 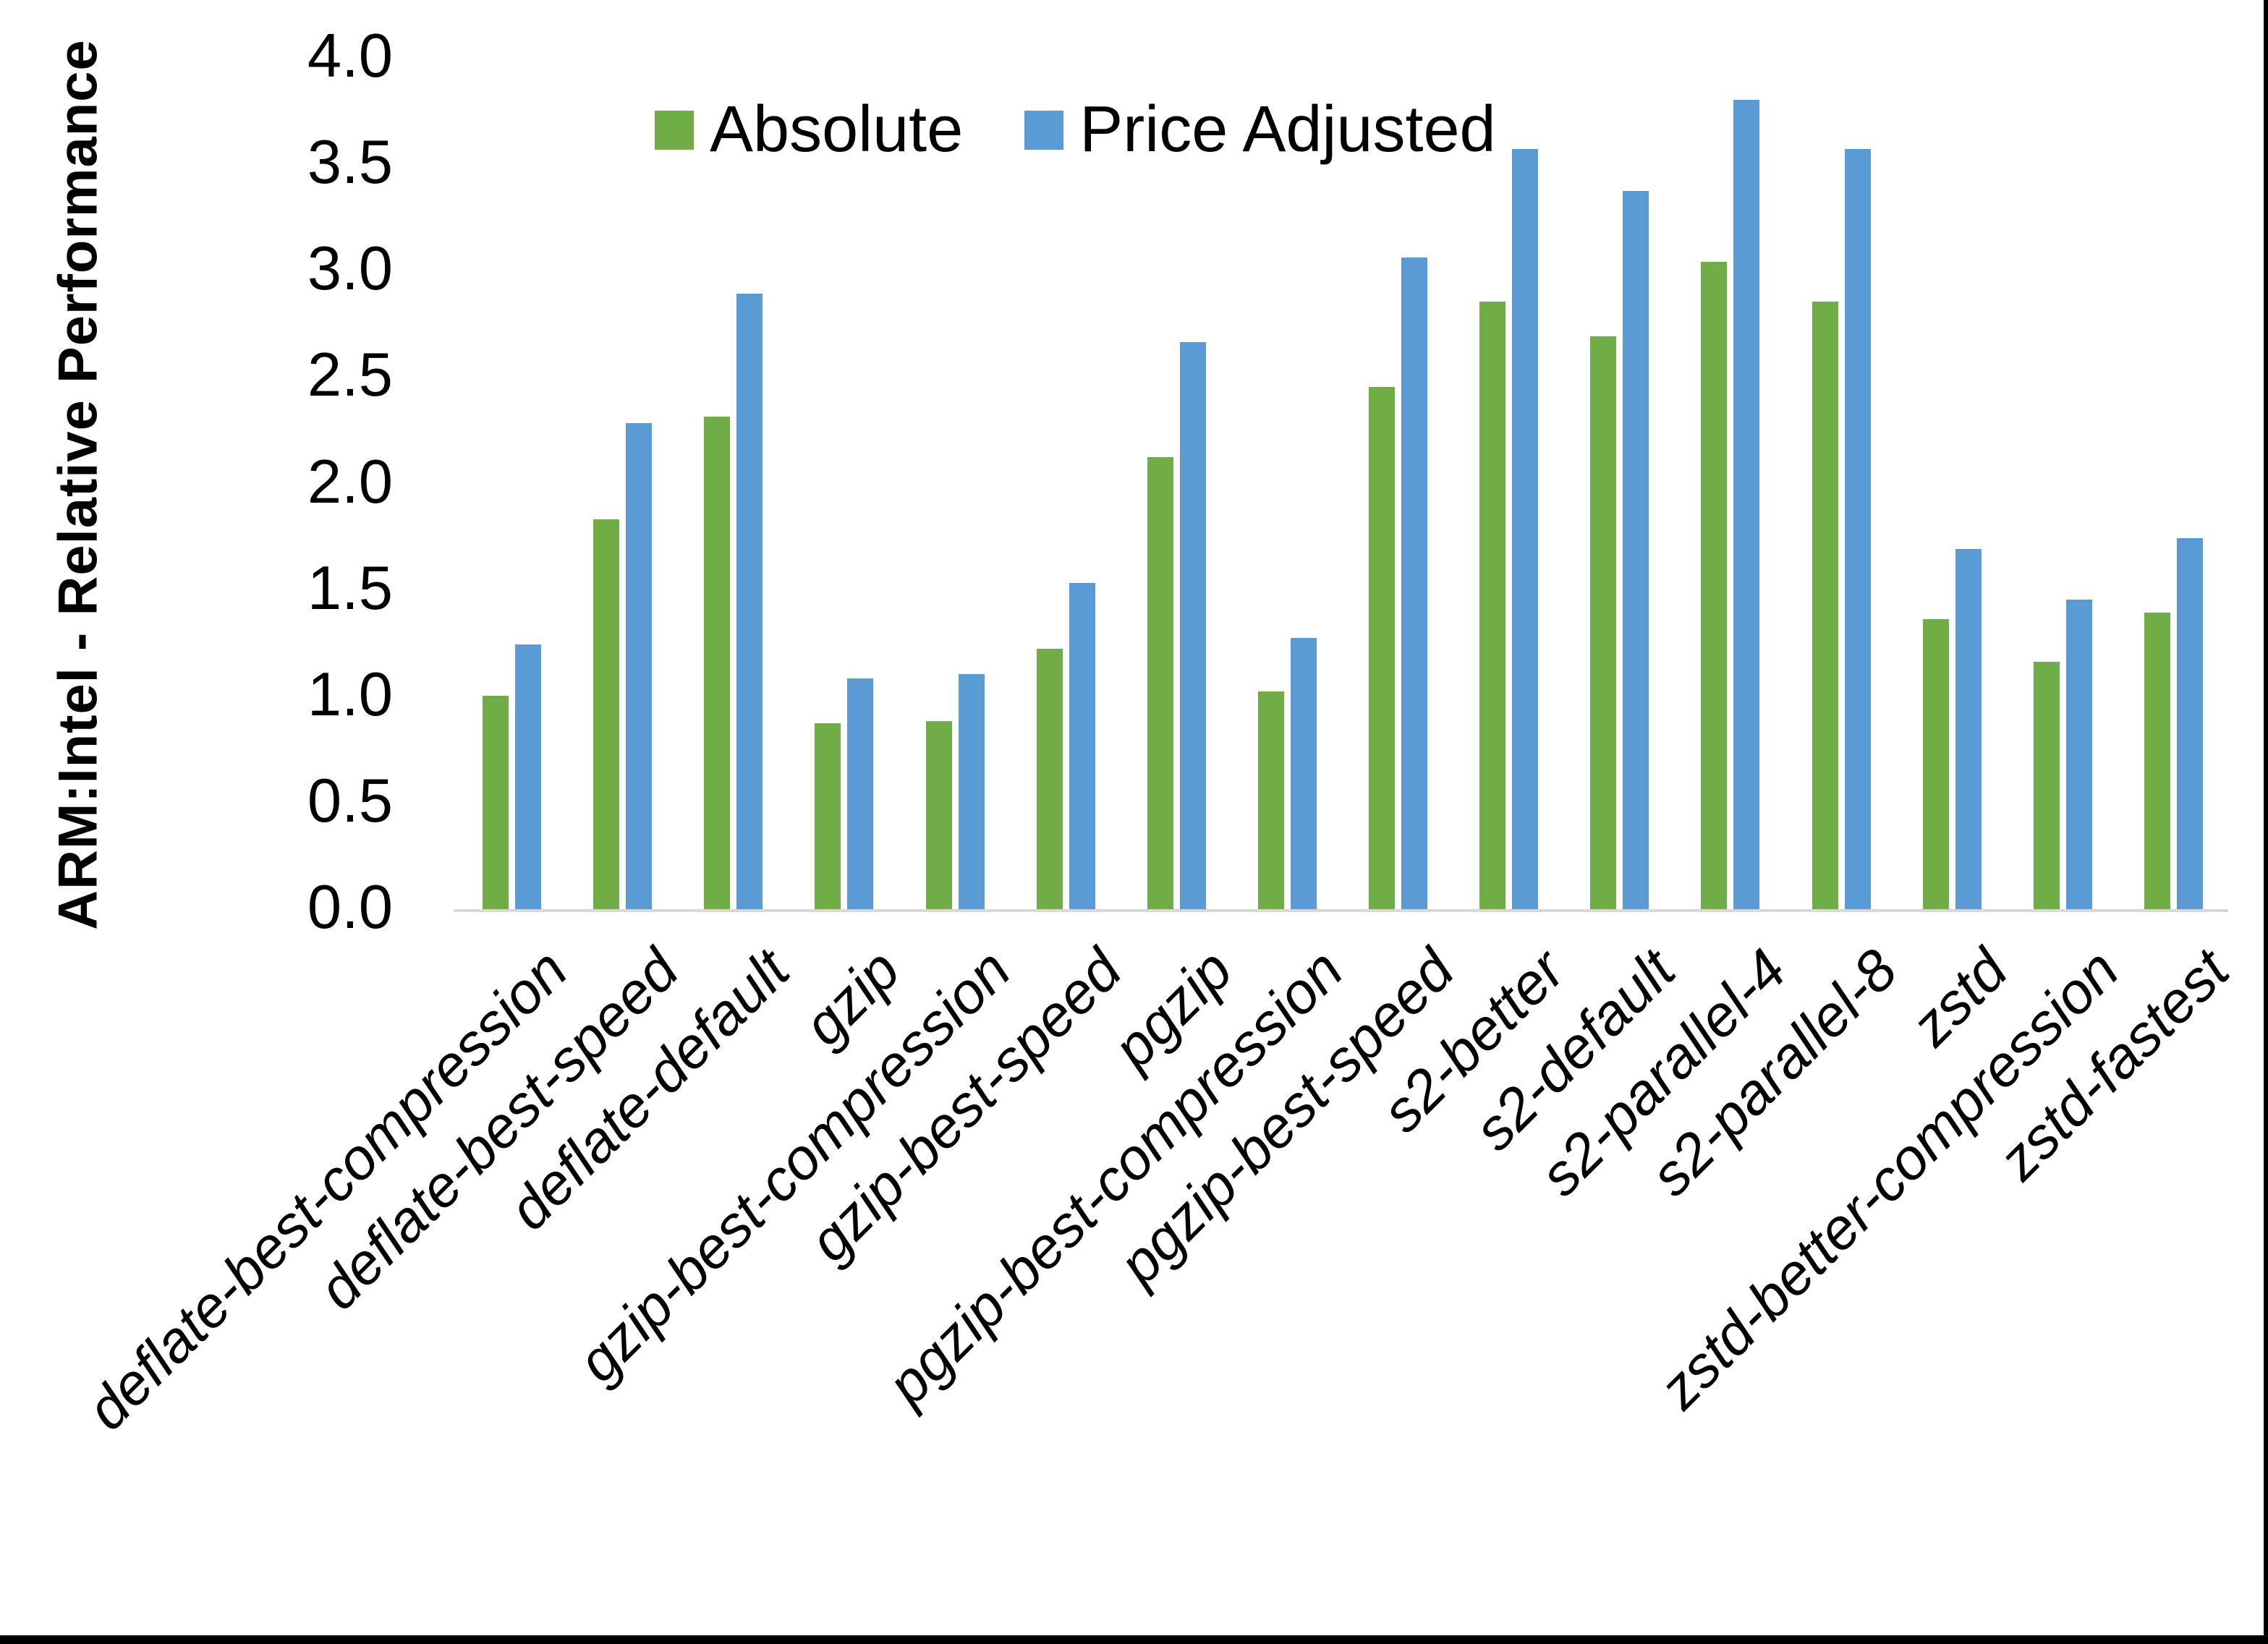 What do you see at coordinates (528, 777) in the screenshot?
I see `bar-price-adjusted-deflate-best-compression` at bounding box center [528, 777].